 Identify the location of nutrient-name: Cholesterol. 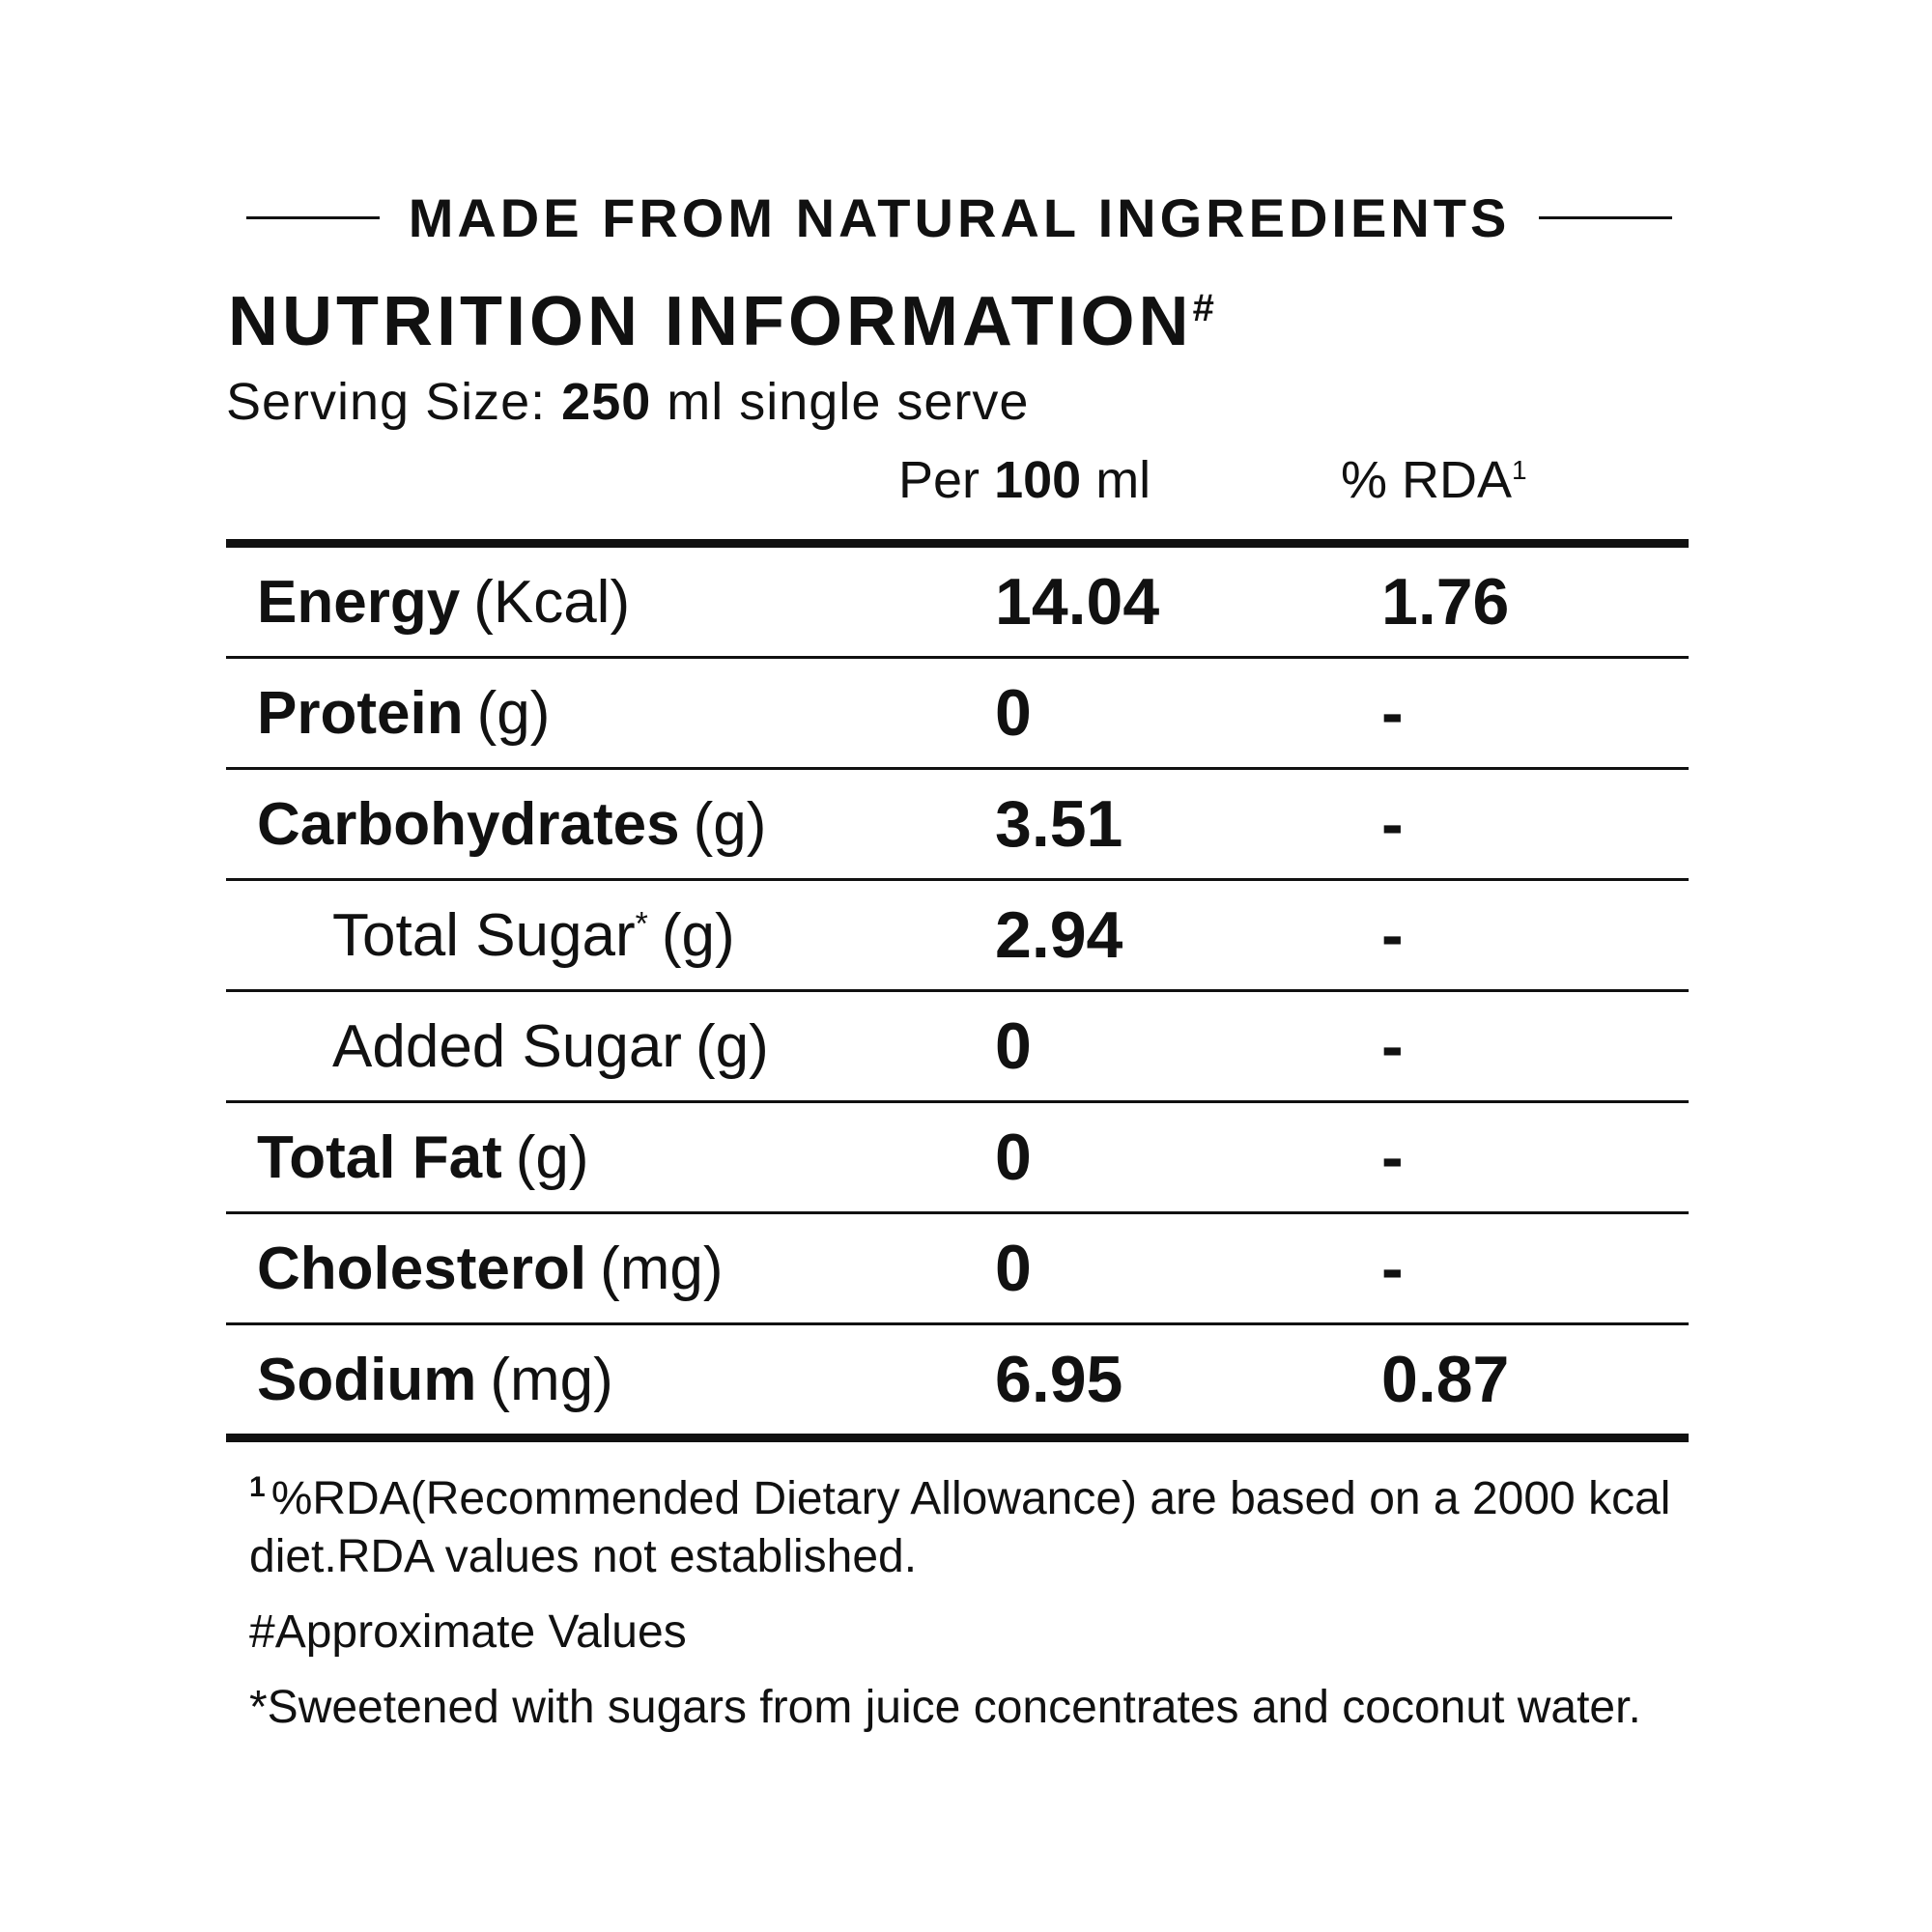
(422, 1268).